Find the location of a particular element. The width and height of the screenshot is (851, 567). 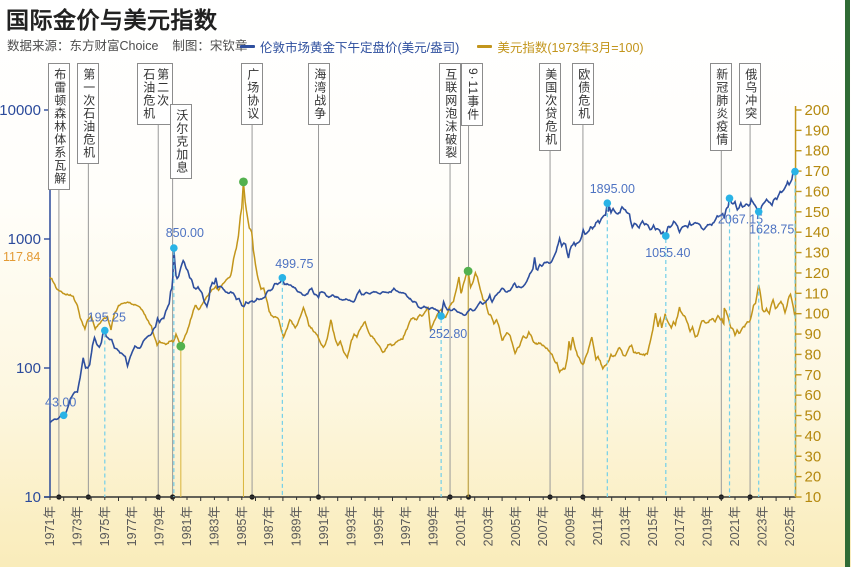

event-label: 沃尔克加息 is located at coordinates (181, 141).